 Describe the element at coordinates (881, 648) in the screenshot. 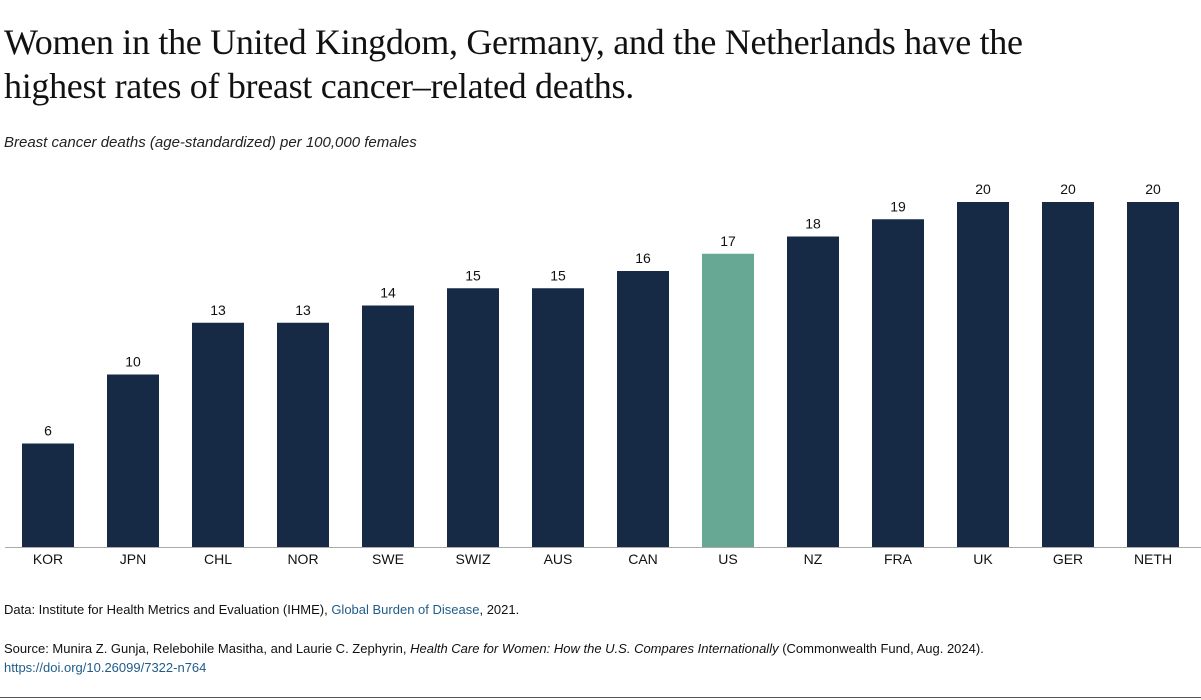

I see `note-text: (Commonwealth Fund, Aug. 2024).` at that location.